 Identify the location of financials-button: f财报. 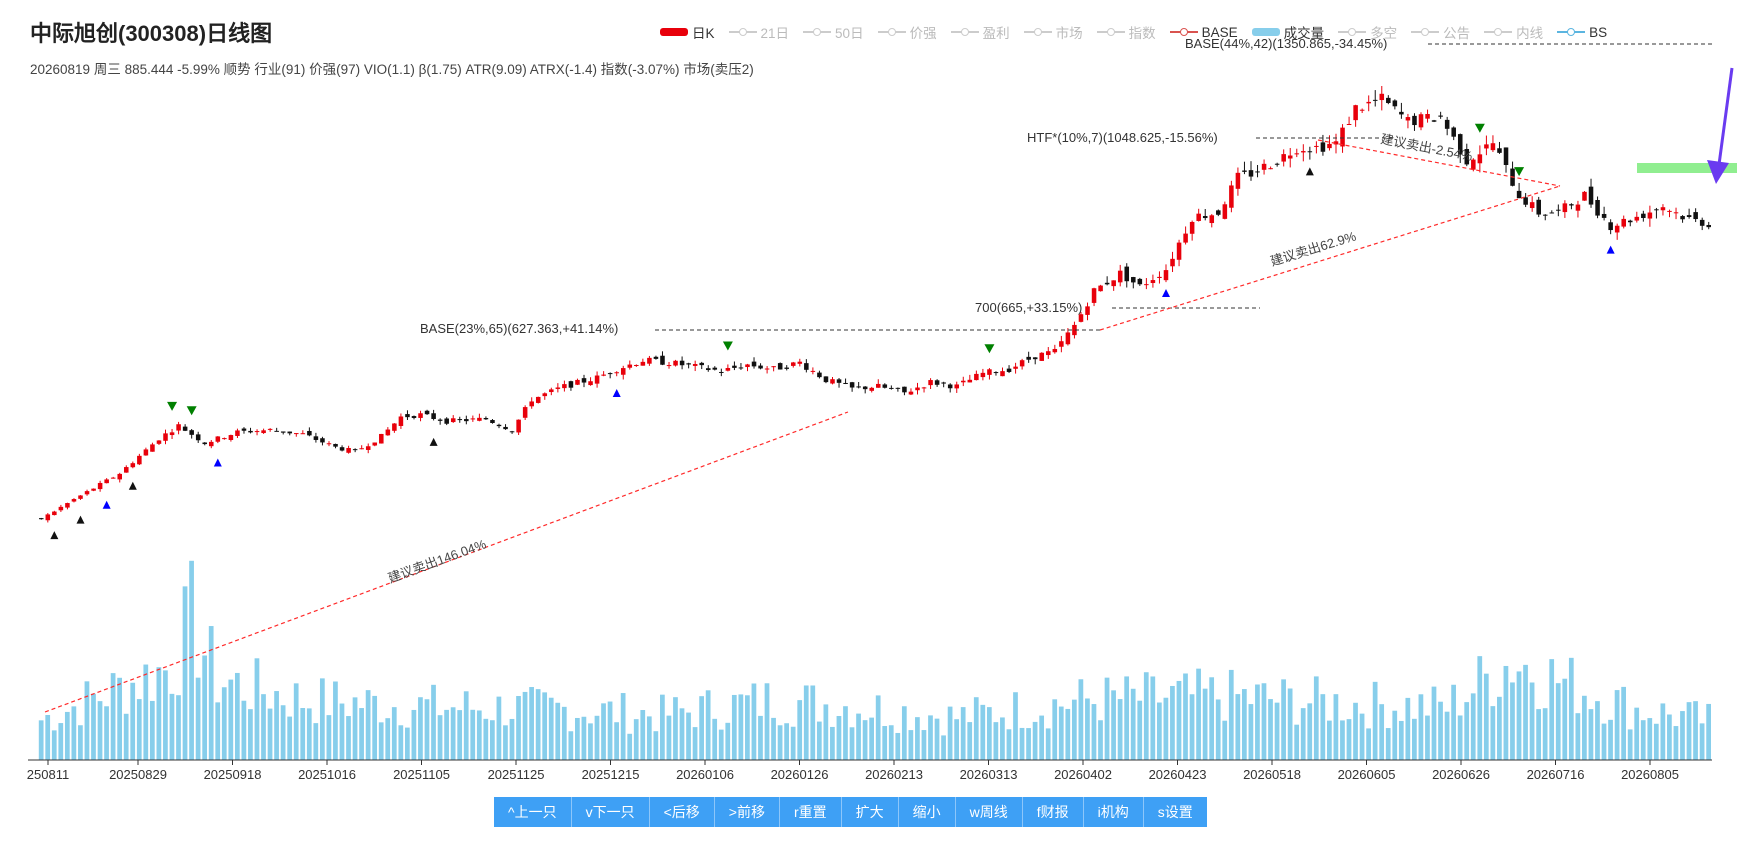
(1053, 812).